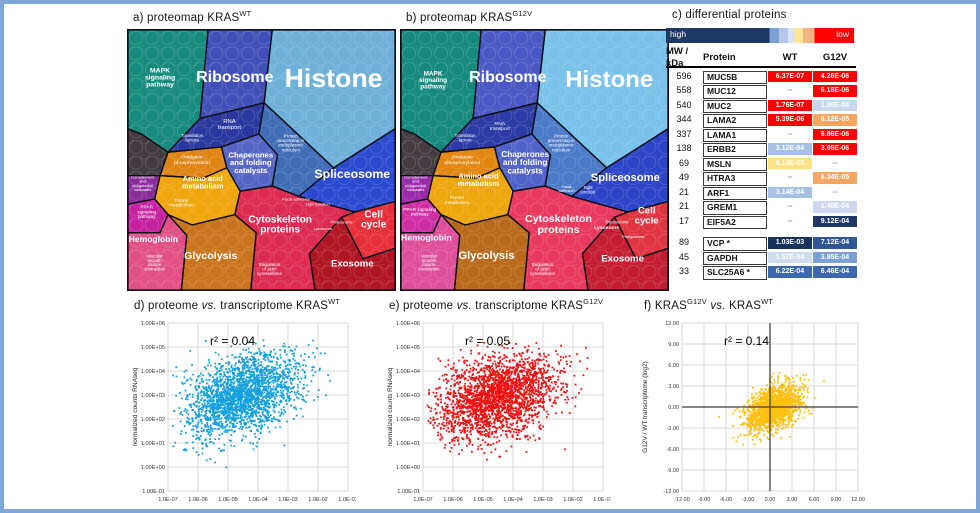  Describe the element at coordinates (761, 233) in the screenshot. I see `table-group-gap` at that location.